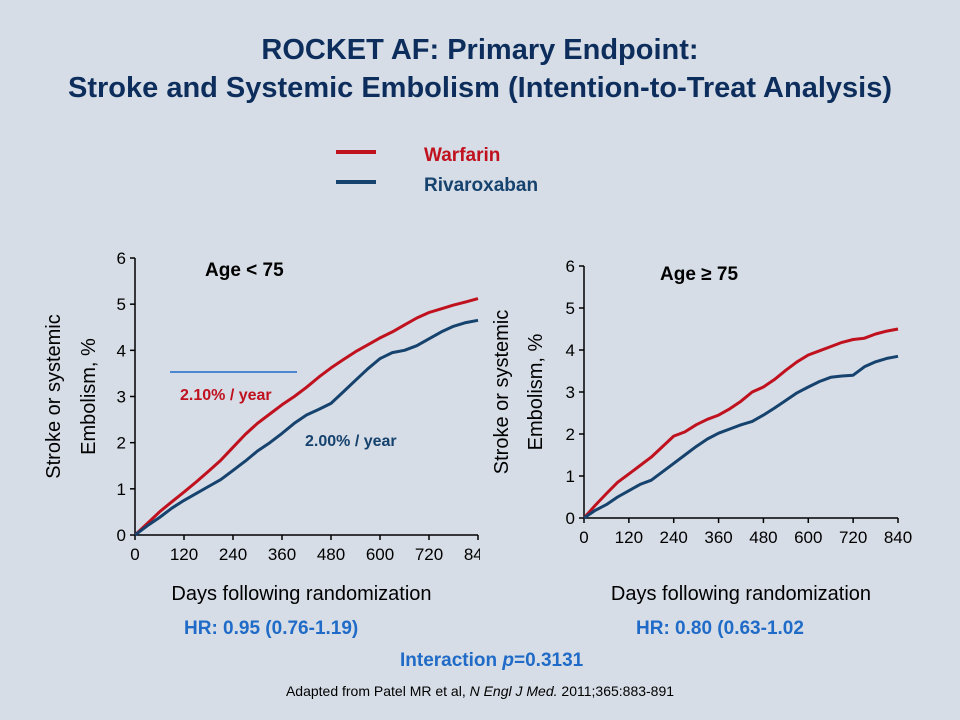 The height and width of the screenshot is (720, 960). What do you see at coordinates (481, 185) in the screenshot?
I see `legend-rivaroxaban-label: Rivaroxaban` at bounding box center [481, 185].